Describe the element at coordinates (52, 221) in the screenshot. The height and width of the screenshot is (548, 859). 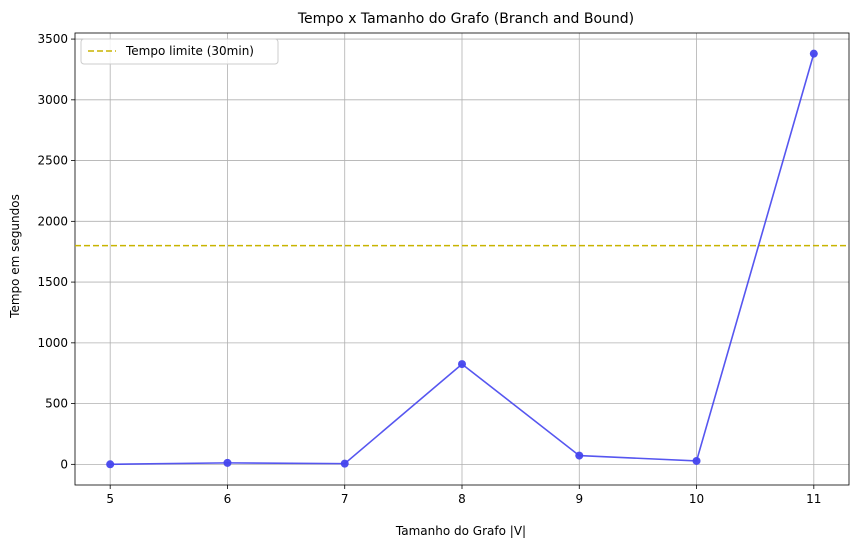
I see `y-tick-label: 2000` at that location.